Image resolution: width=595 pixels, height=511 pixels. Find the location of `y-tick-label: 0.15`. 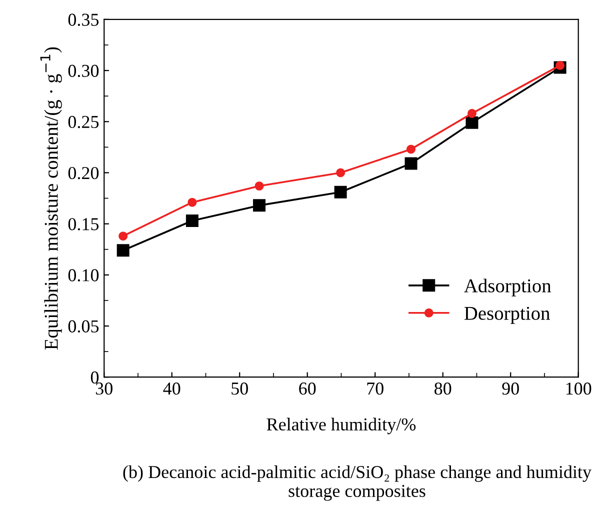

y-tick-label: 0.15 is located at coordinates (83, 224).